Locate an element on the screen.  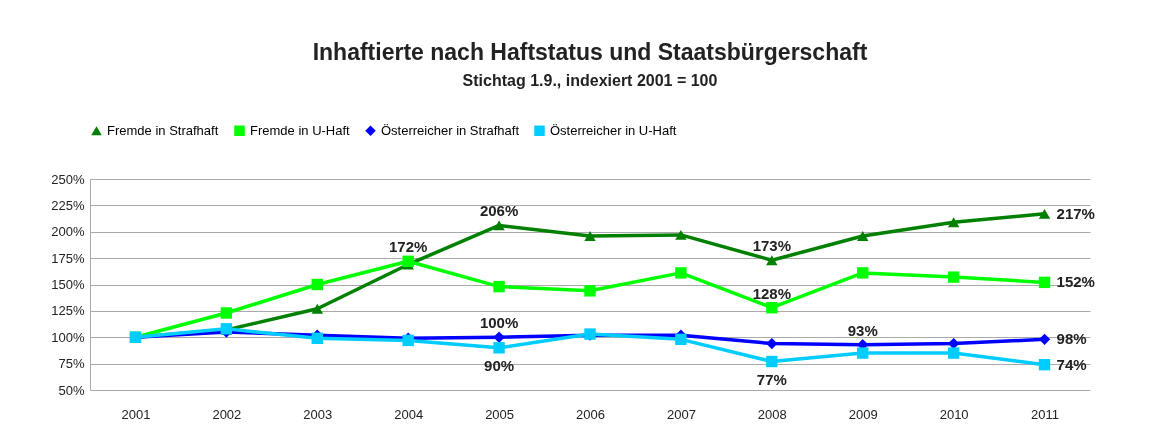
legend-label: Österreicher in U-Haft is located at coordinates (613, 130).